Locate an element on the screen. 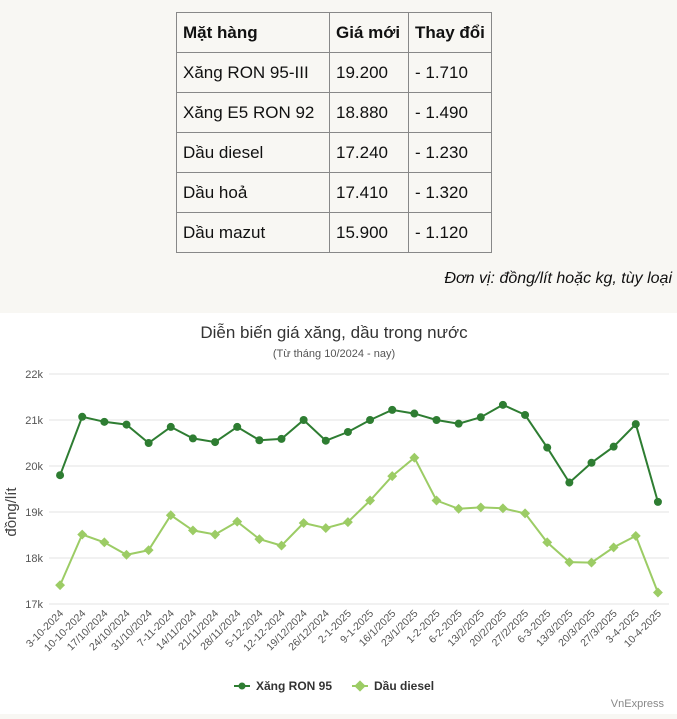 The width and height of the screenshot is (677, 719). item-name: Dầu hoả is located at coordinates (253, 192).